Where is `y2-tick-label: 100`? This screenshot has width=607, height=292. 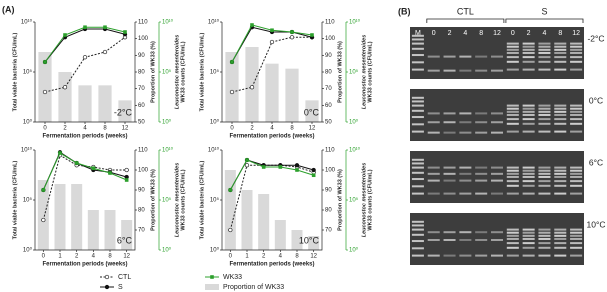 y2-tick-label: 100 is located at coordinates (143, 171).